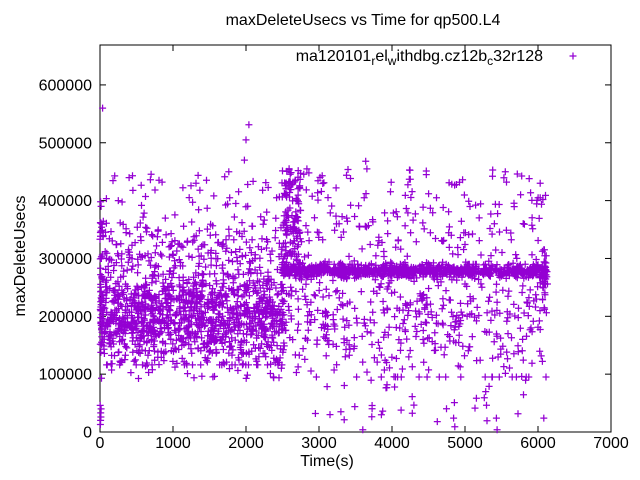  Describe the element at coordinates (392, 61) in the screenshot. I see `legend-label-subscript: w` at that location.